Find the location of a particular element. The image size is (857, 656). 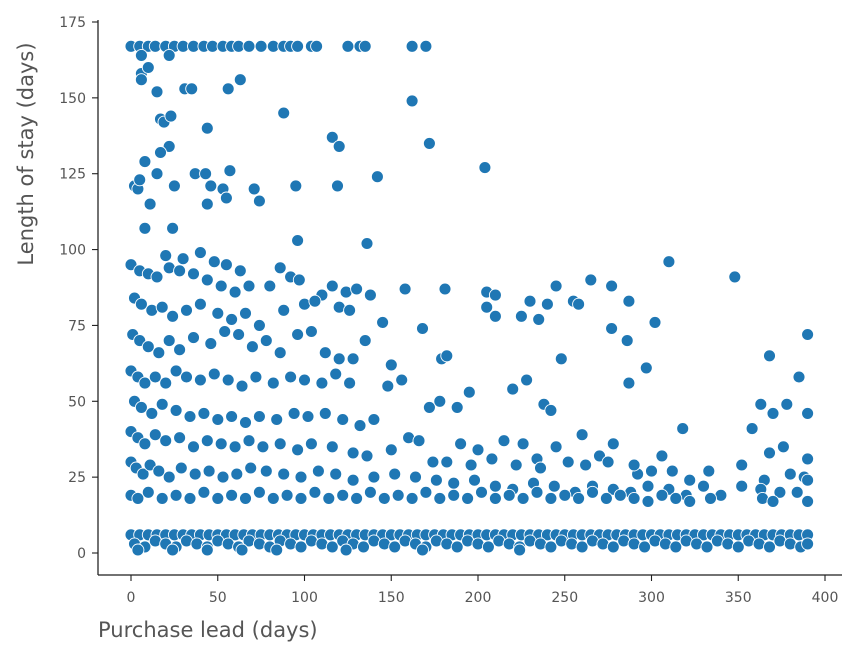

x-tick-label: 300 is located at coordinates (651, 598).